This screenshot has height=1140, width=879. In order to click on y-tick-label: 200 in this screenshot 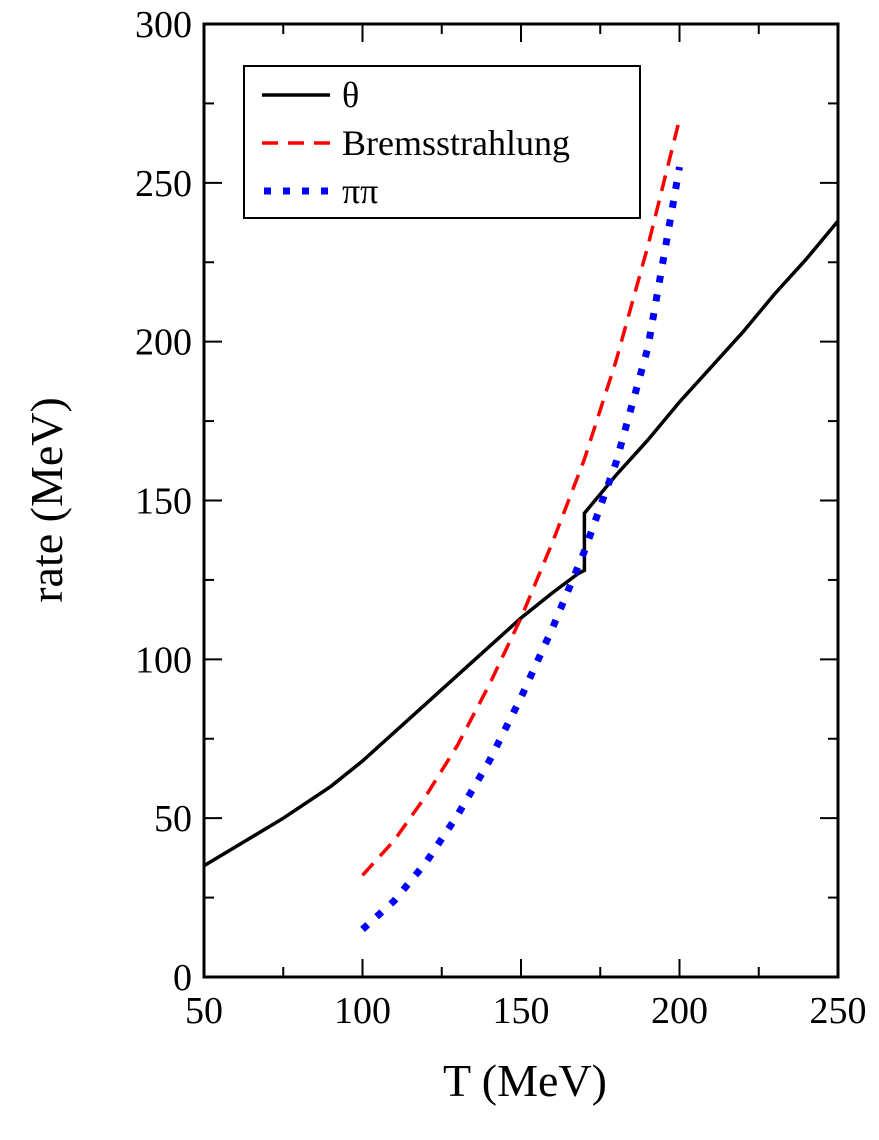, I will do `click(163, 343)`.